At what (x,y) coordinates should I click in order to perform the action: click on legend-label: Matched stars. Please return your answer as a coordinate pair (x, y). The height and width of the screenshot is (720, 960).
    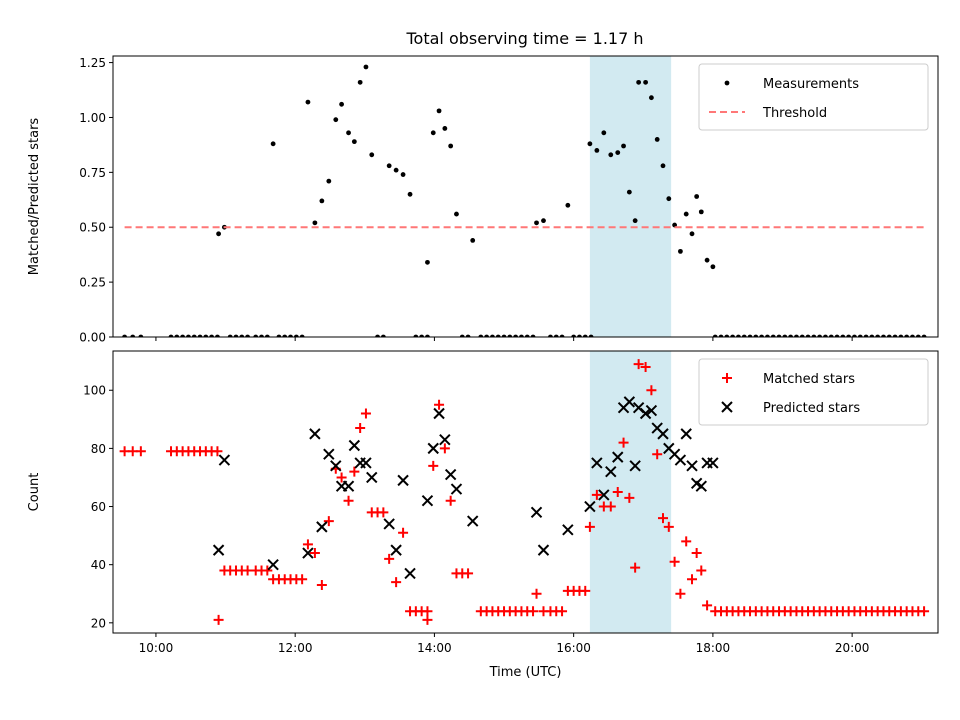
    Looking at the image, I should click on (809, 379).